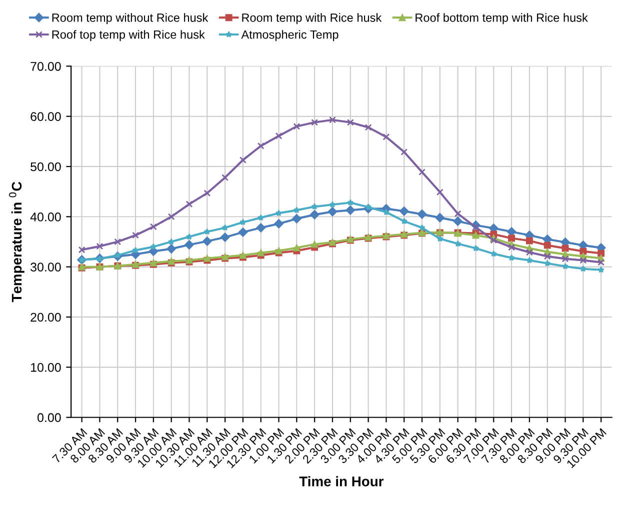  Describe the element at coordinates (502, 18) in the screenshot. I see `legend-label: Roof bottom temp with Rice husk` at that location.